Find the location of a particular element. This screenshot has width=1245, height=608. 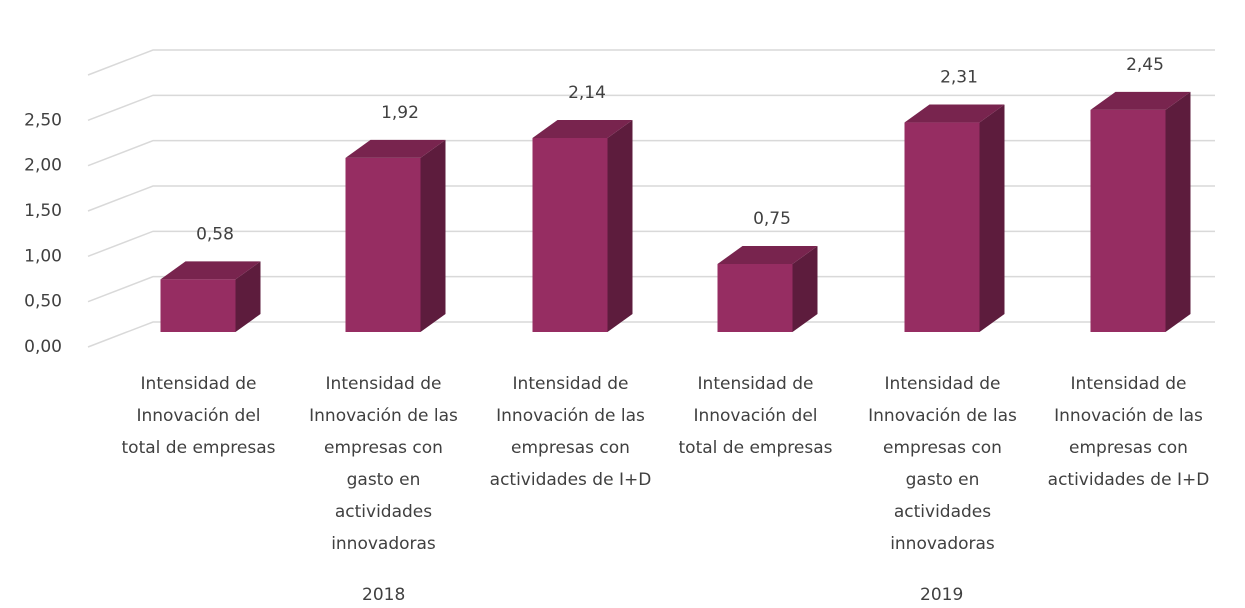

y-tick-label: 2,50 is located at coordinates (43, 120).